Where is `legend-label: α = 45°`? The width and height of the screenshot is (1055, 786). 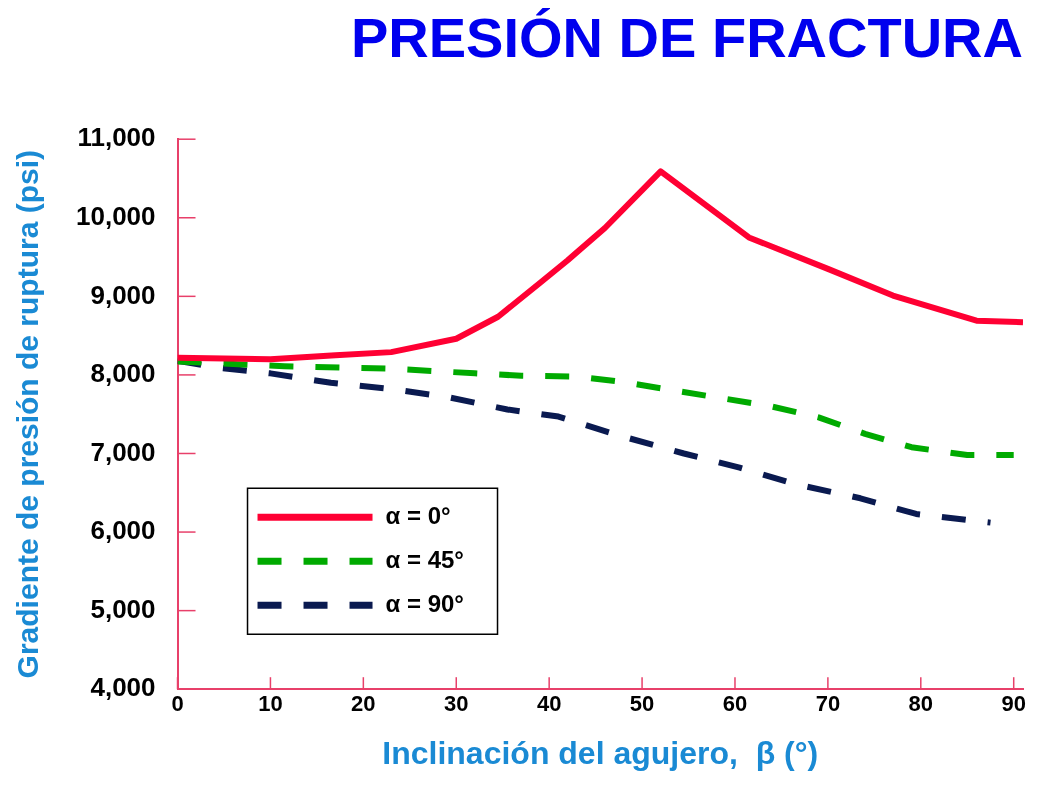
legend-label: α = 45° is located at coordinates (424, 559).